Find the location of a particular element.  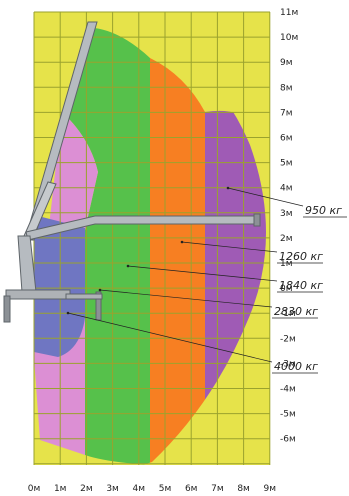

y-tick-label: 0м is located at coordinates (286, 289).